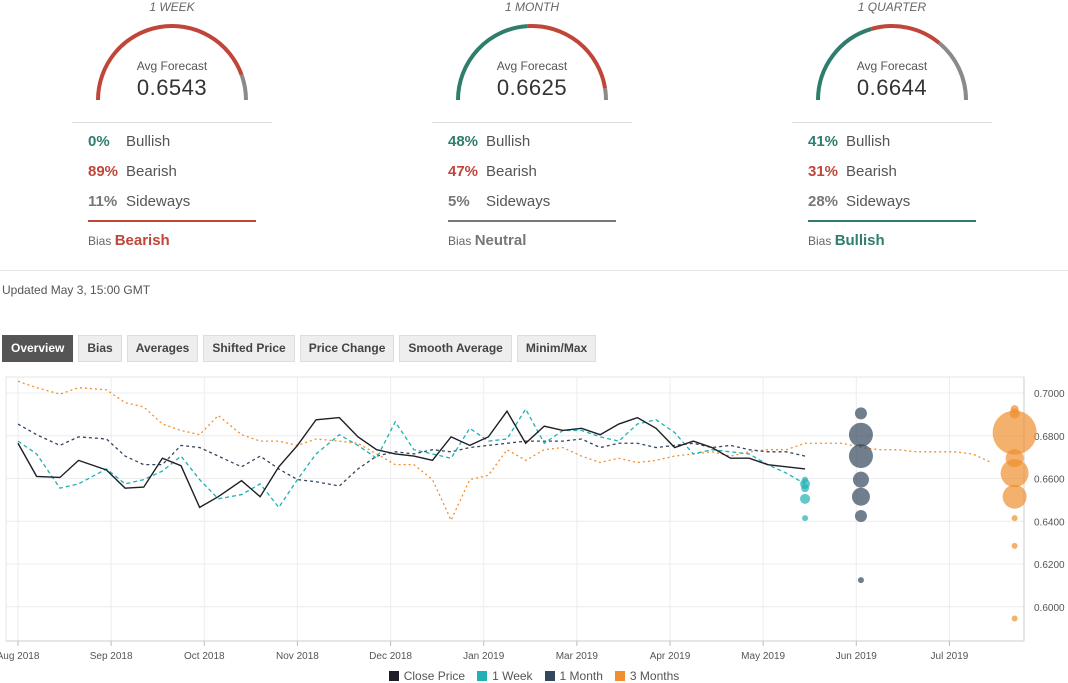 The height and width of the screenshot is (683, 1068). I want to click on section-divider, so click(534, 270).